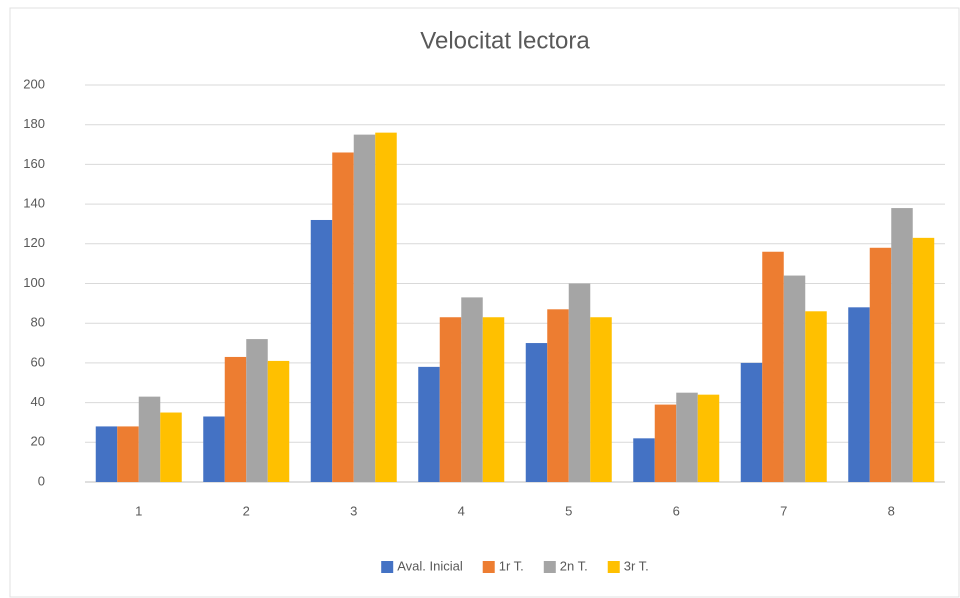 The height and width of the screenshot is (598, 960). What do you see at coordinates (430, 565) in the screenshot?
I see `legend-label: Aval. Inicial` at bounding box center [430, 565].